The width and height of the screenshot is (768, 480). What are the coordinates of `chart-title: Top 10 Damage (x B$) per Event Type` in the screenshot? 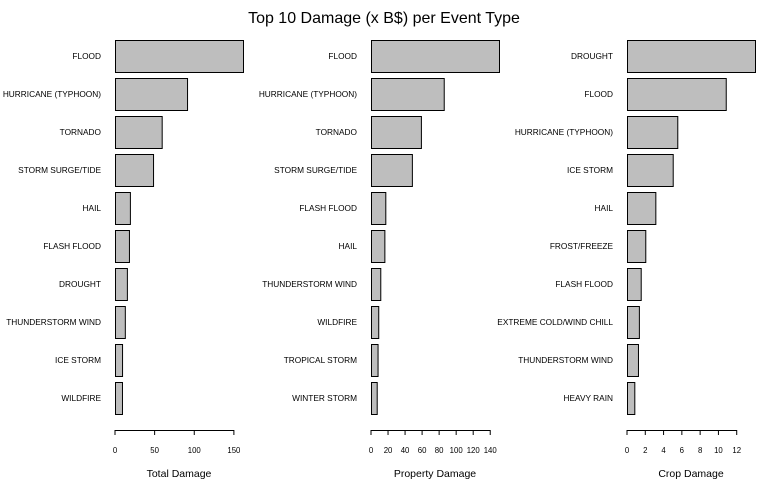 It's located at (384, 18).